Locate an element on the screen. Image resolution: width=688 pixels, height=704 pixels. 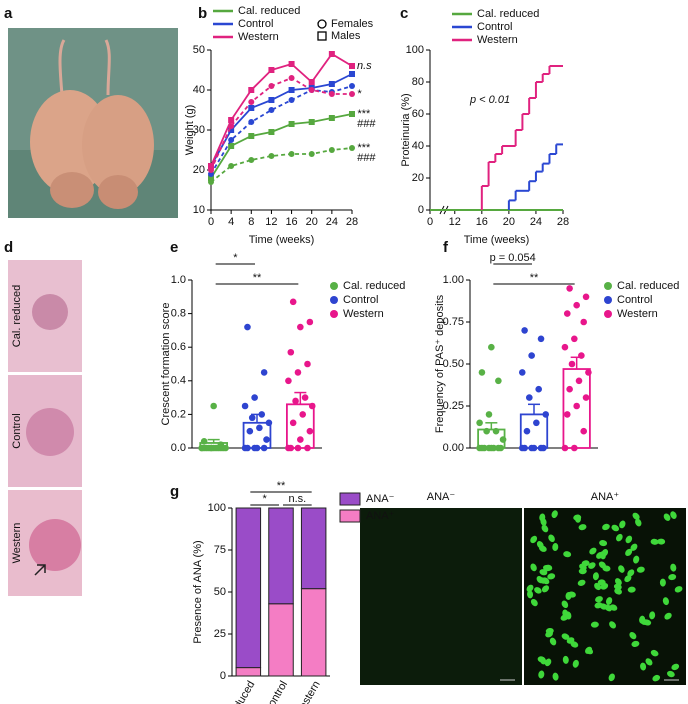
significance-note: ### is located at coordinates (366, 158).